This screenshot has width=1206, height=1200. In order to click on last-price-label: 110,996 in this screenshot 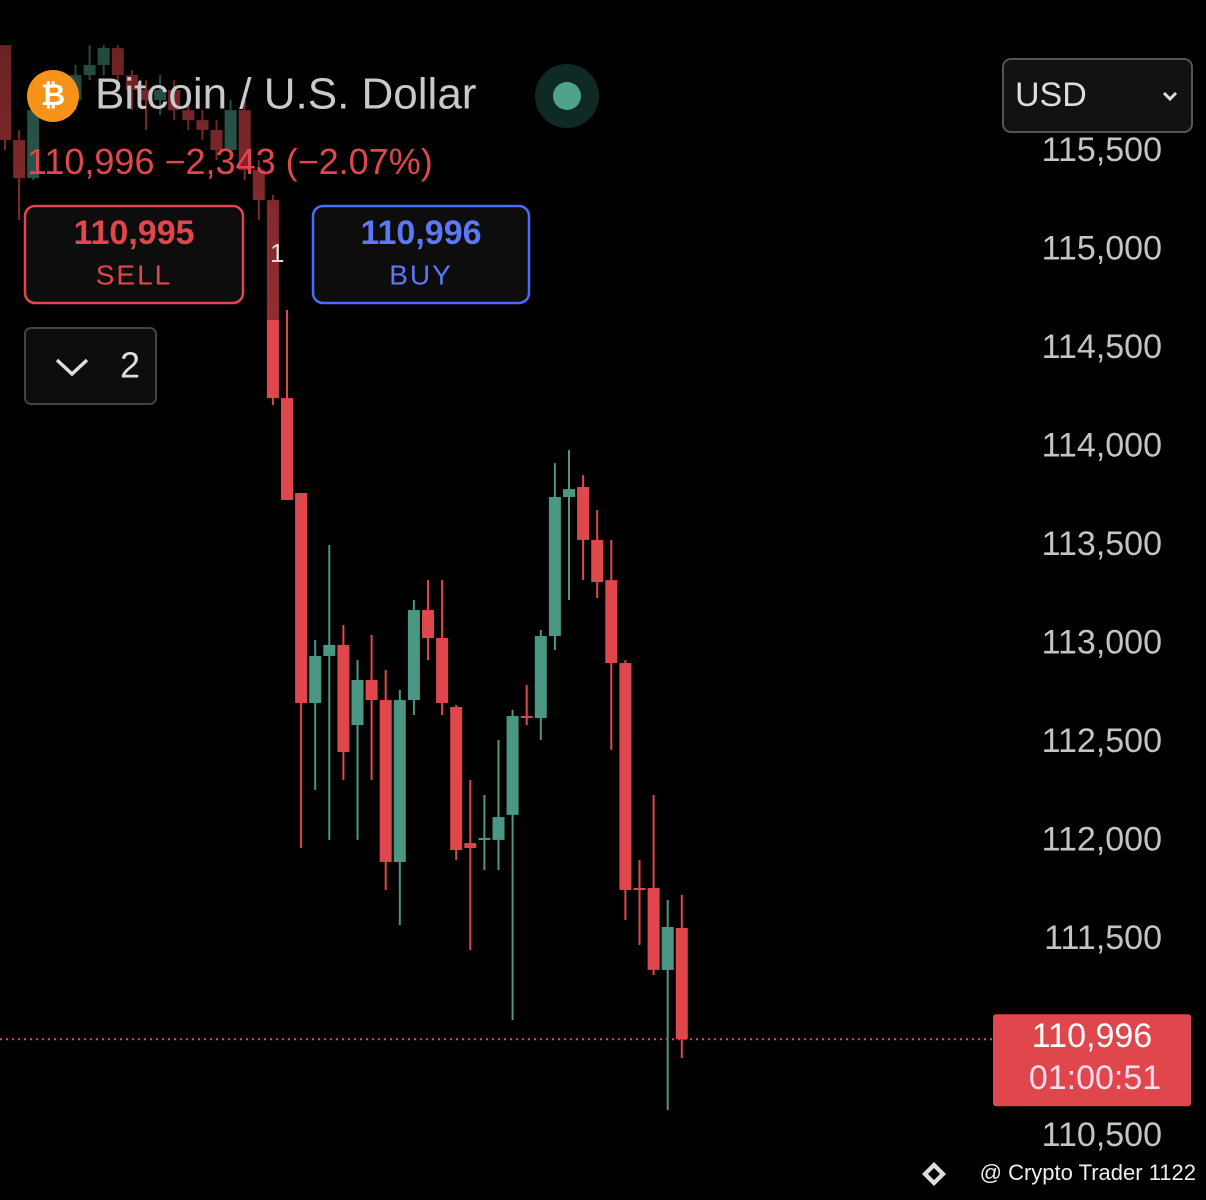, I will do `click(1092, 1036)`.